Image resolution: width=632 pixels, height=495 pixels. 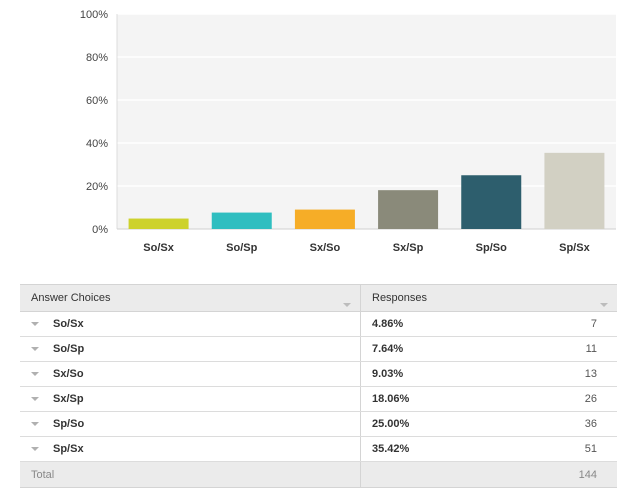 I want to click on response-count: 11, so click(x=547, y=349).